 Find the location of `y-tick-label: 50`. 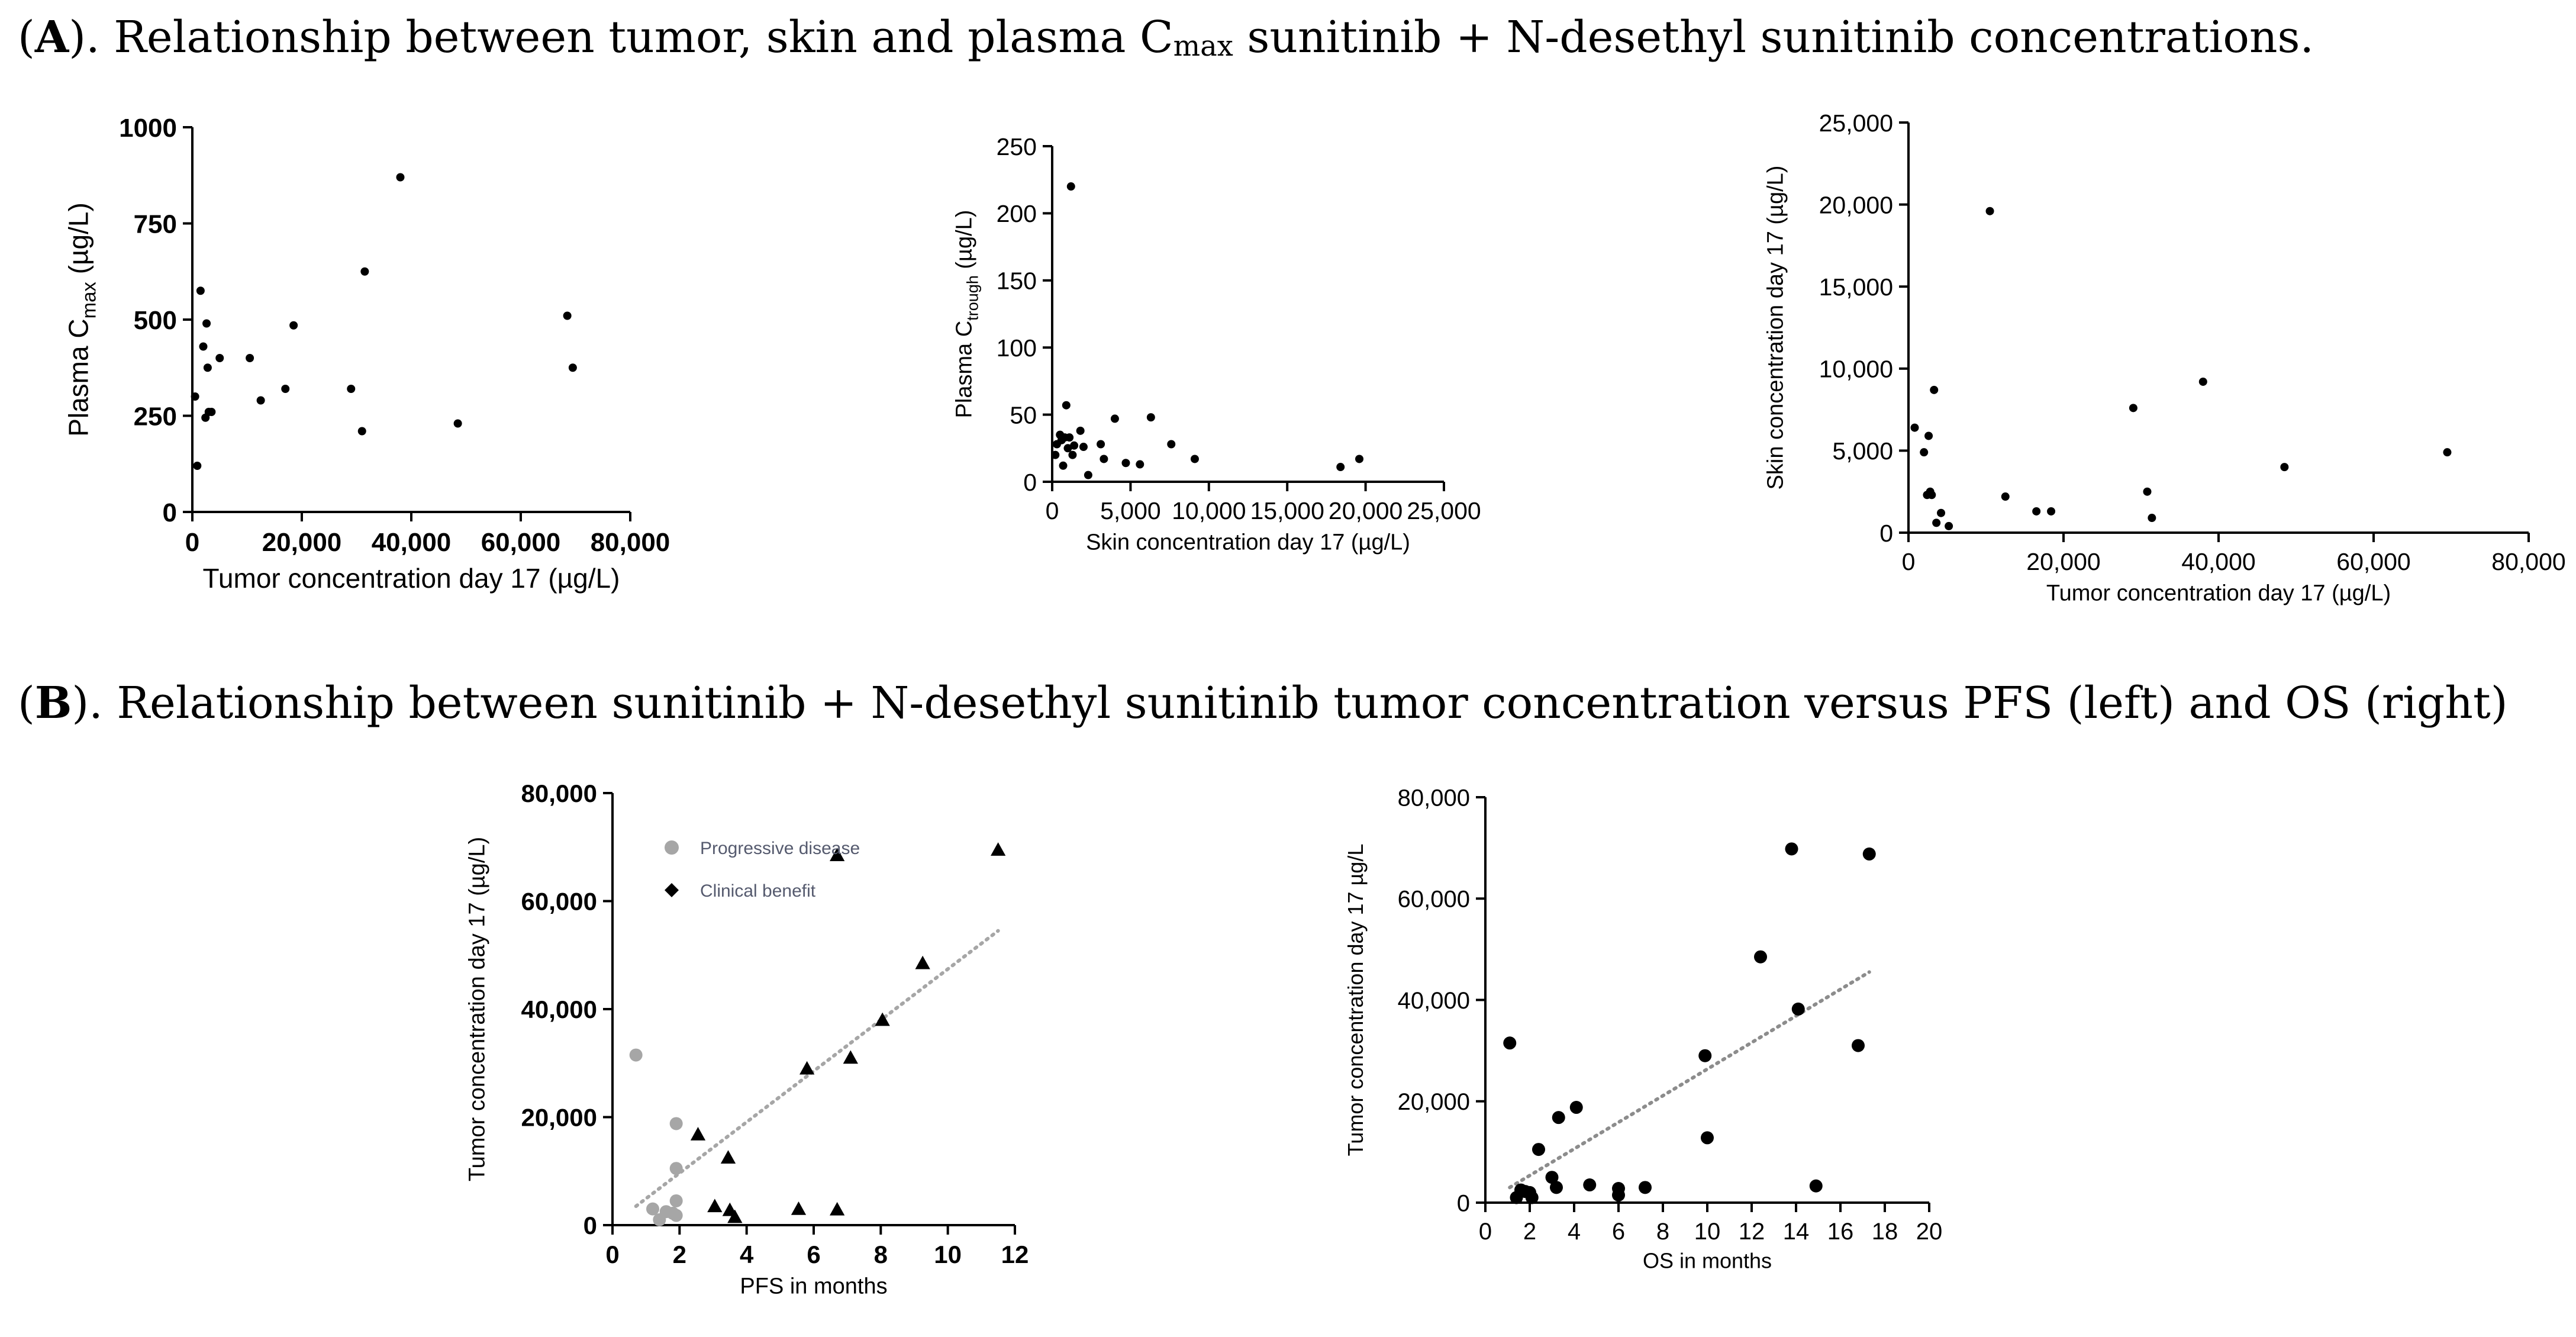

y-tick-label: 50 is located at coordinates (1023, 415).